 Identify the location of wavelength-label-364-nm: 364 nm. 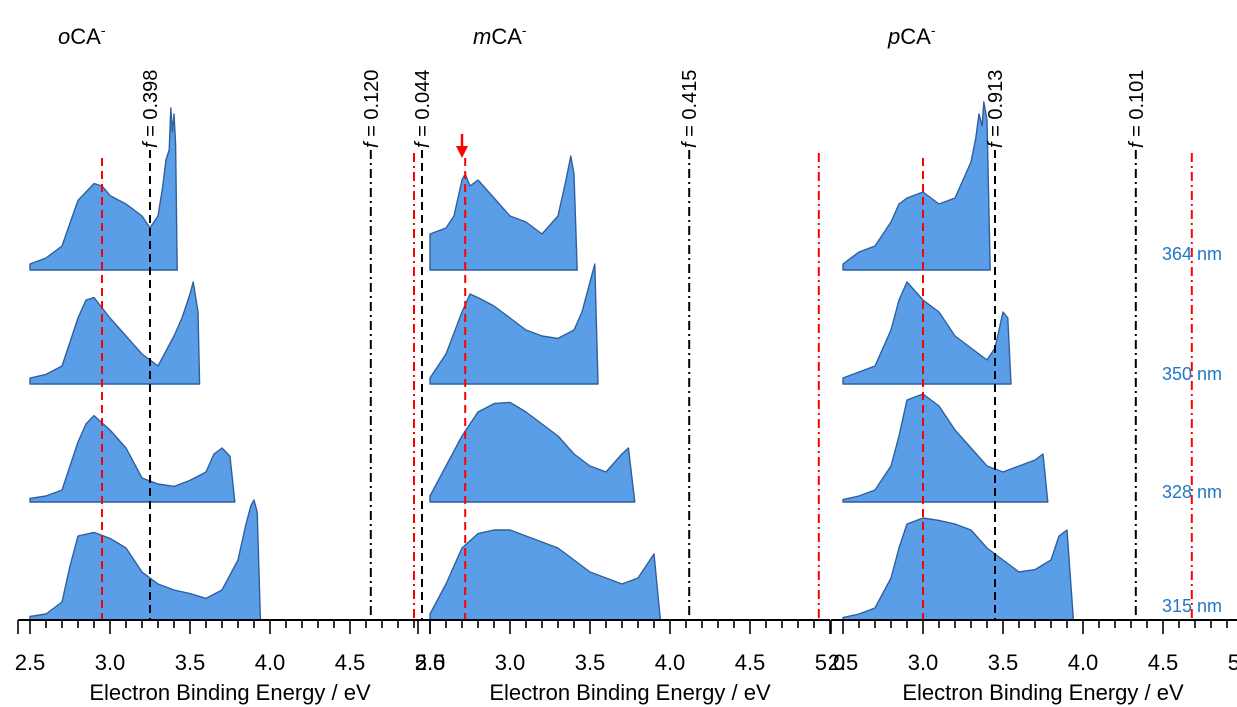
(1192, 254).